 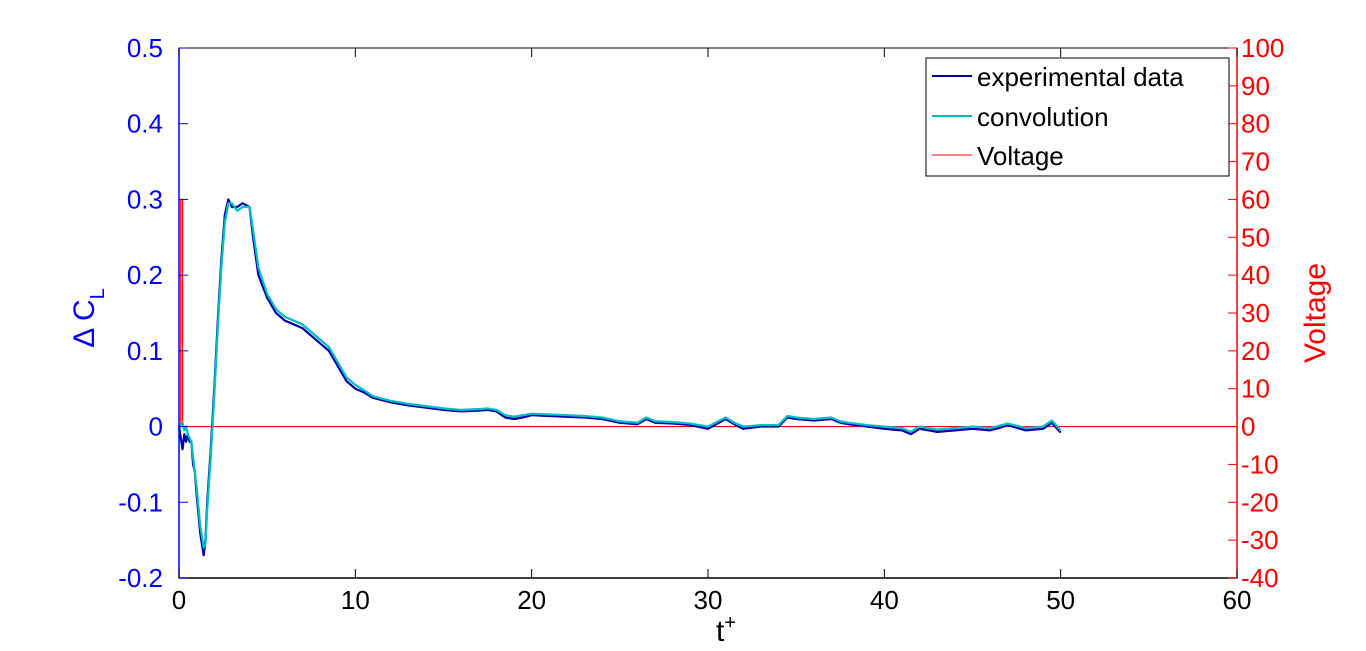 I want to click on y-right-axis-label: Voltage, so click(x=1315, y=313).